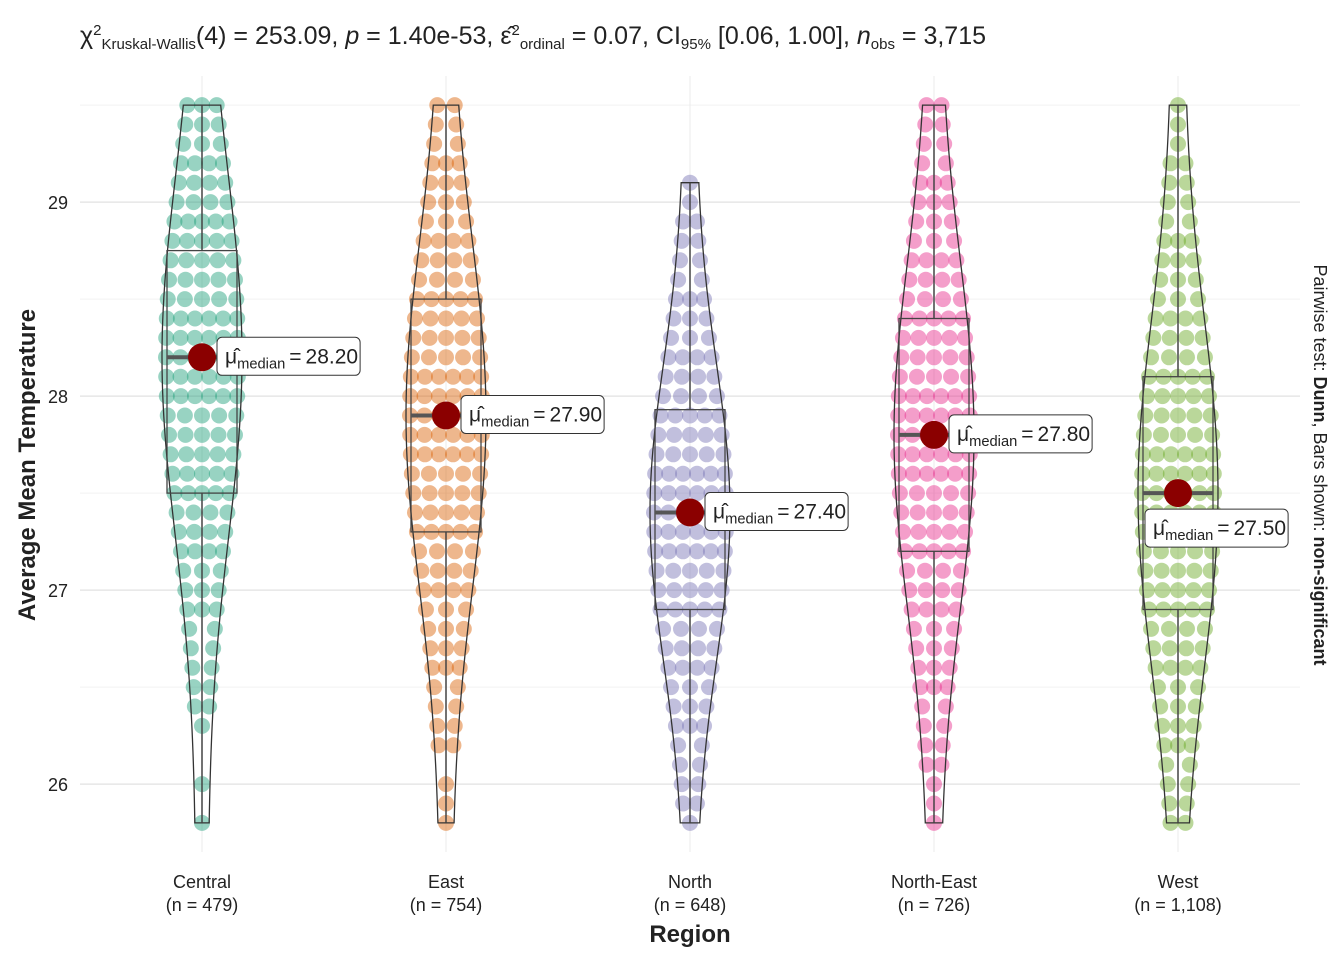 This screenshot has height=960, width=1344. Describe the element at coordinates (820, 512) in the screenshot. I see `text-part: 27.40` at that location.